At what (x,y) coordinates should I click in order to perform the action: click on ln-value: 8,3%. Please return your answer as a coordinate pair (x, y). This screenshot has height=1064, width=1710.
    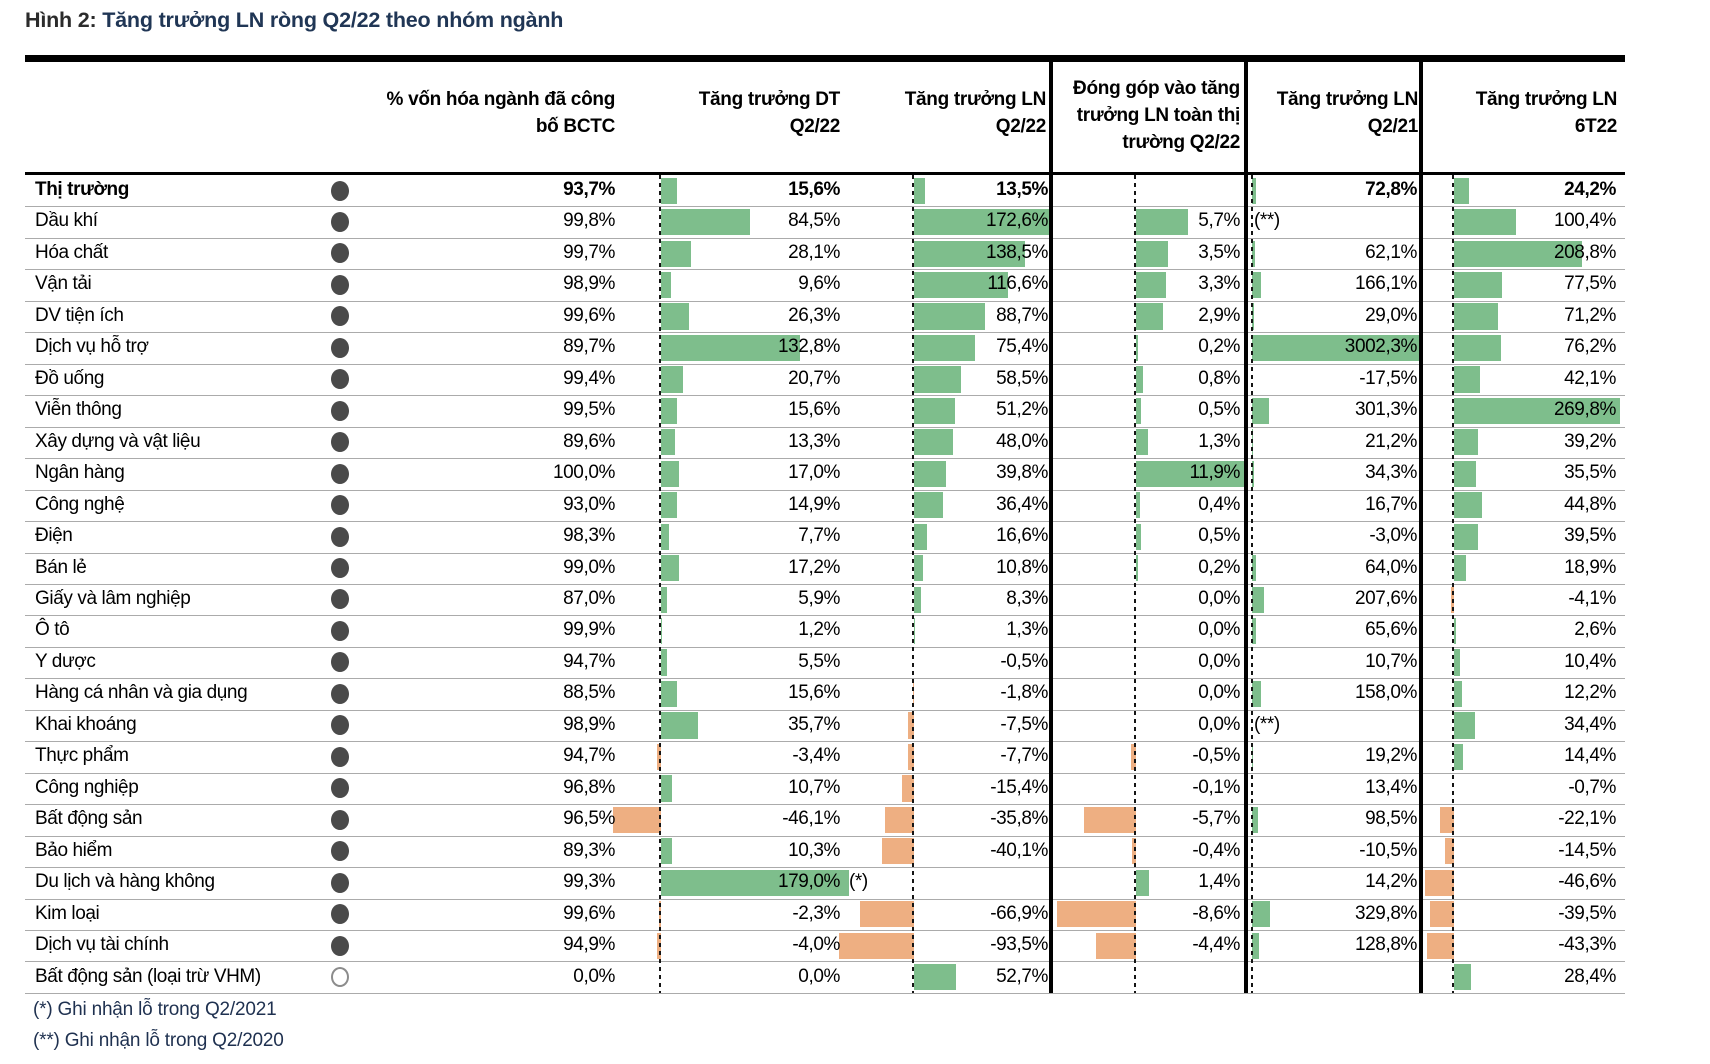
    Looking at the image, I should click on (1027, 598).